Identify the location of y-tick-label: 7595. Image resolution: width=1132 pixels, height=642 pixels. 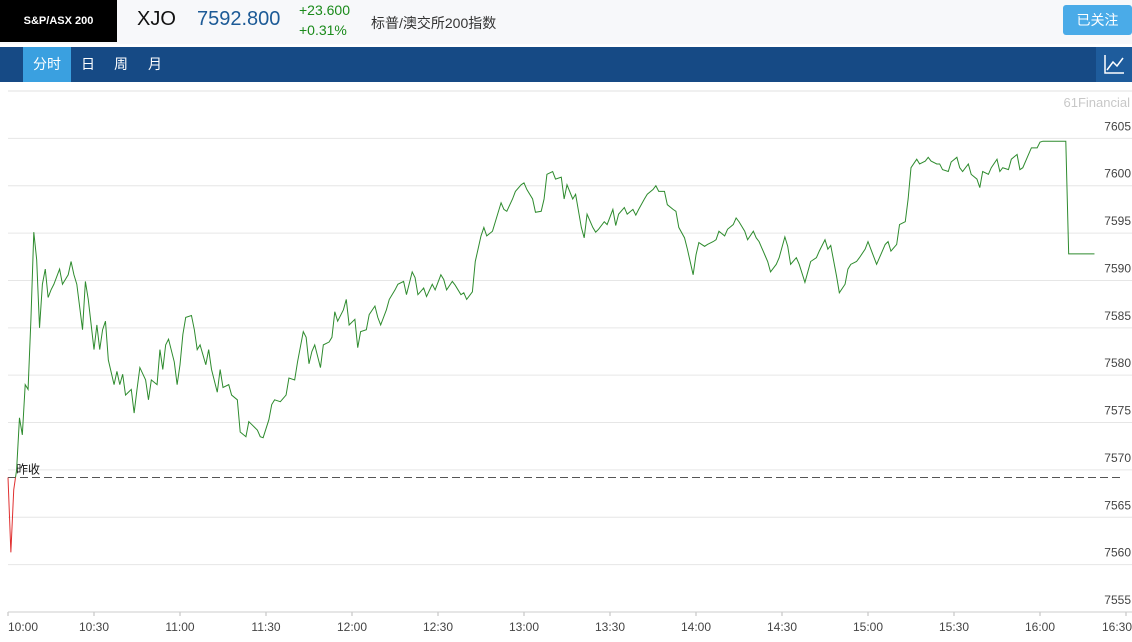
(1117, 221).